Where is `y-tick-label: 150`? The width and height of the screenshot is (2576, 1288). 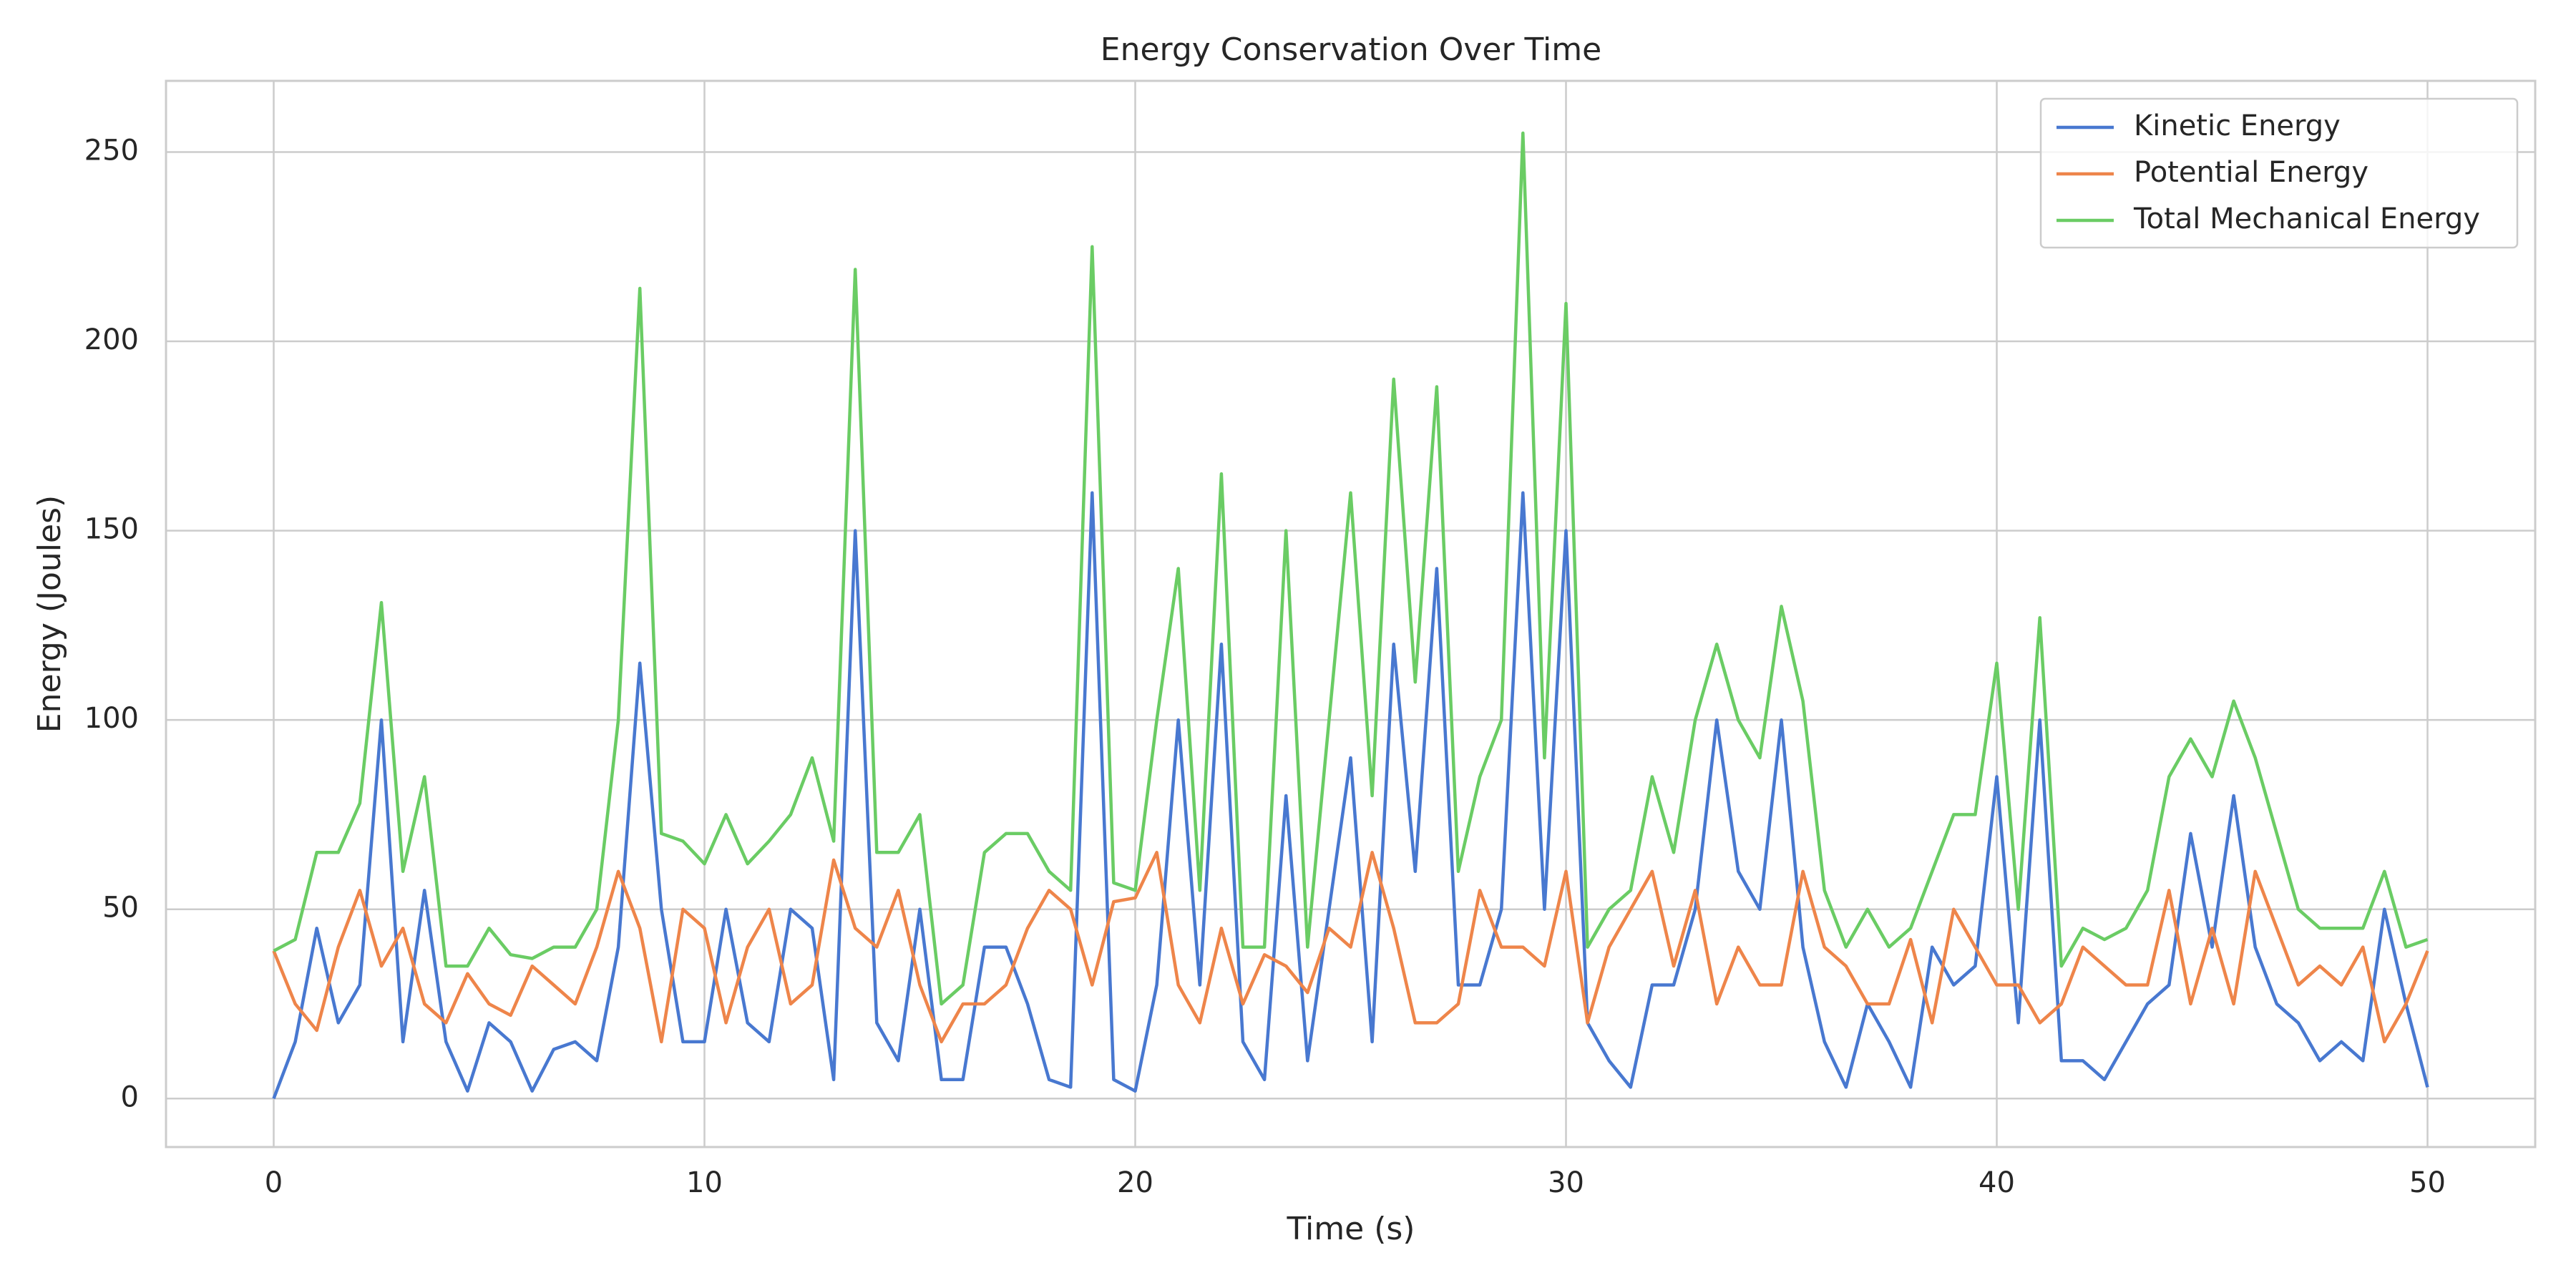
y-tick-label: 150 is located at coordinates (111, 529).